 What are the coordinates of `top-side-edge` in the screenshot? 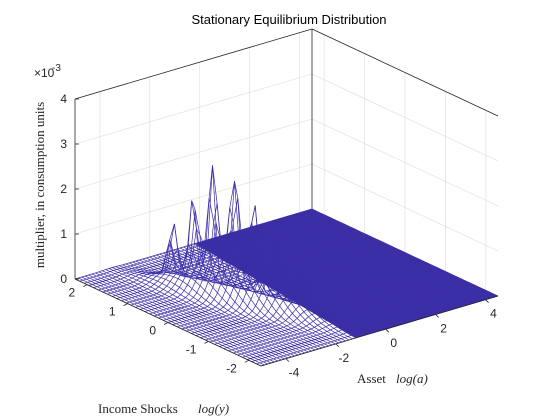 It's located at (405, 72).